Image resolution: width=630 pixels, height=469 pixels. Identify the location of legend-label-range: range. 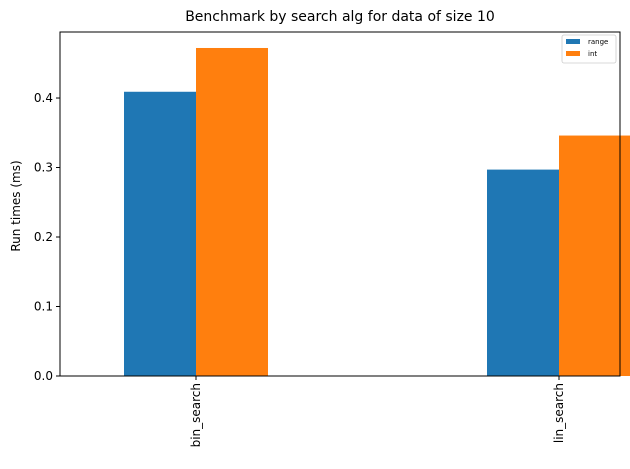
(598, 42).